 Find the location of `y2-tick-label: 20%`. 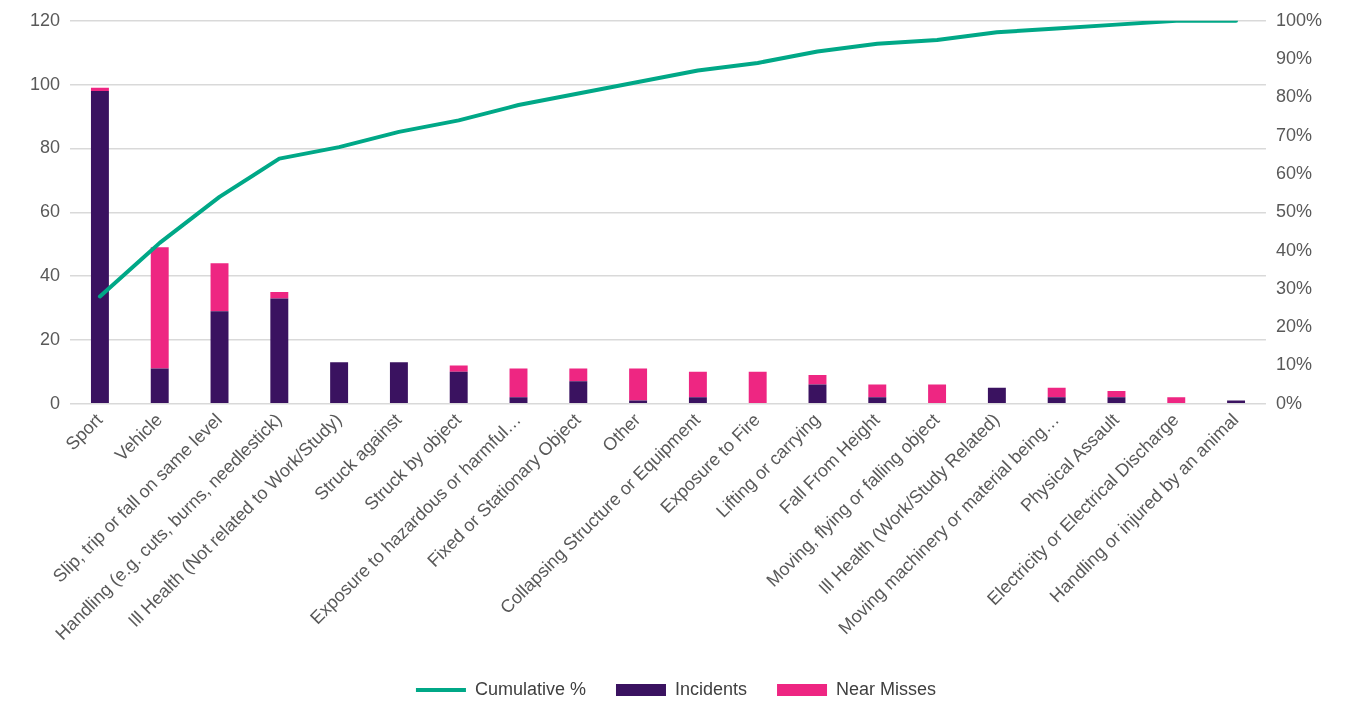

y2-tick-label: 20% is located at coordinates (1293, 326).